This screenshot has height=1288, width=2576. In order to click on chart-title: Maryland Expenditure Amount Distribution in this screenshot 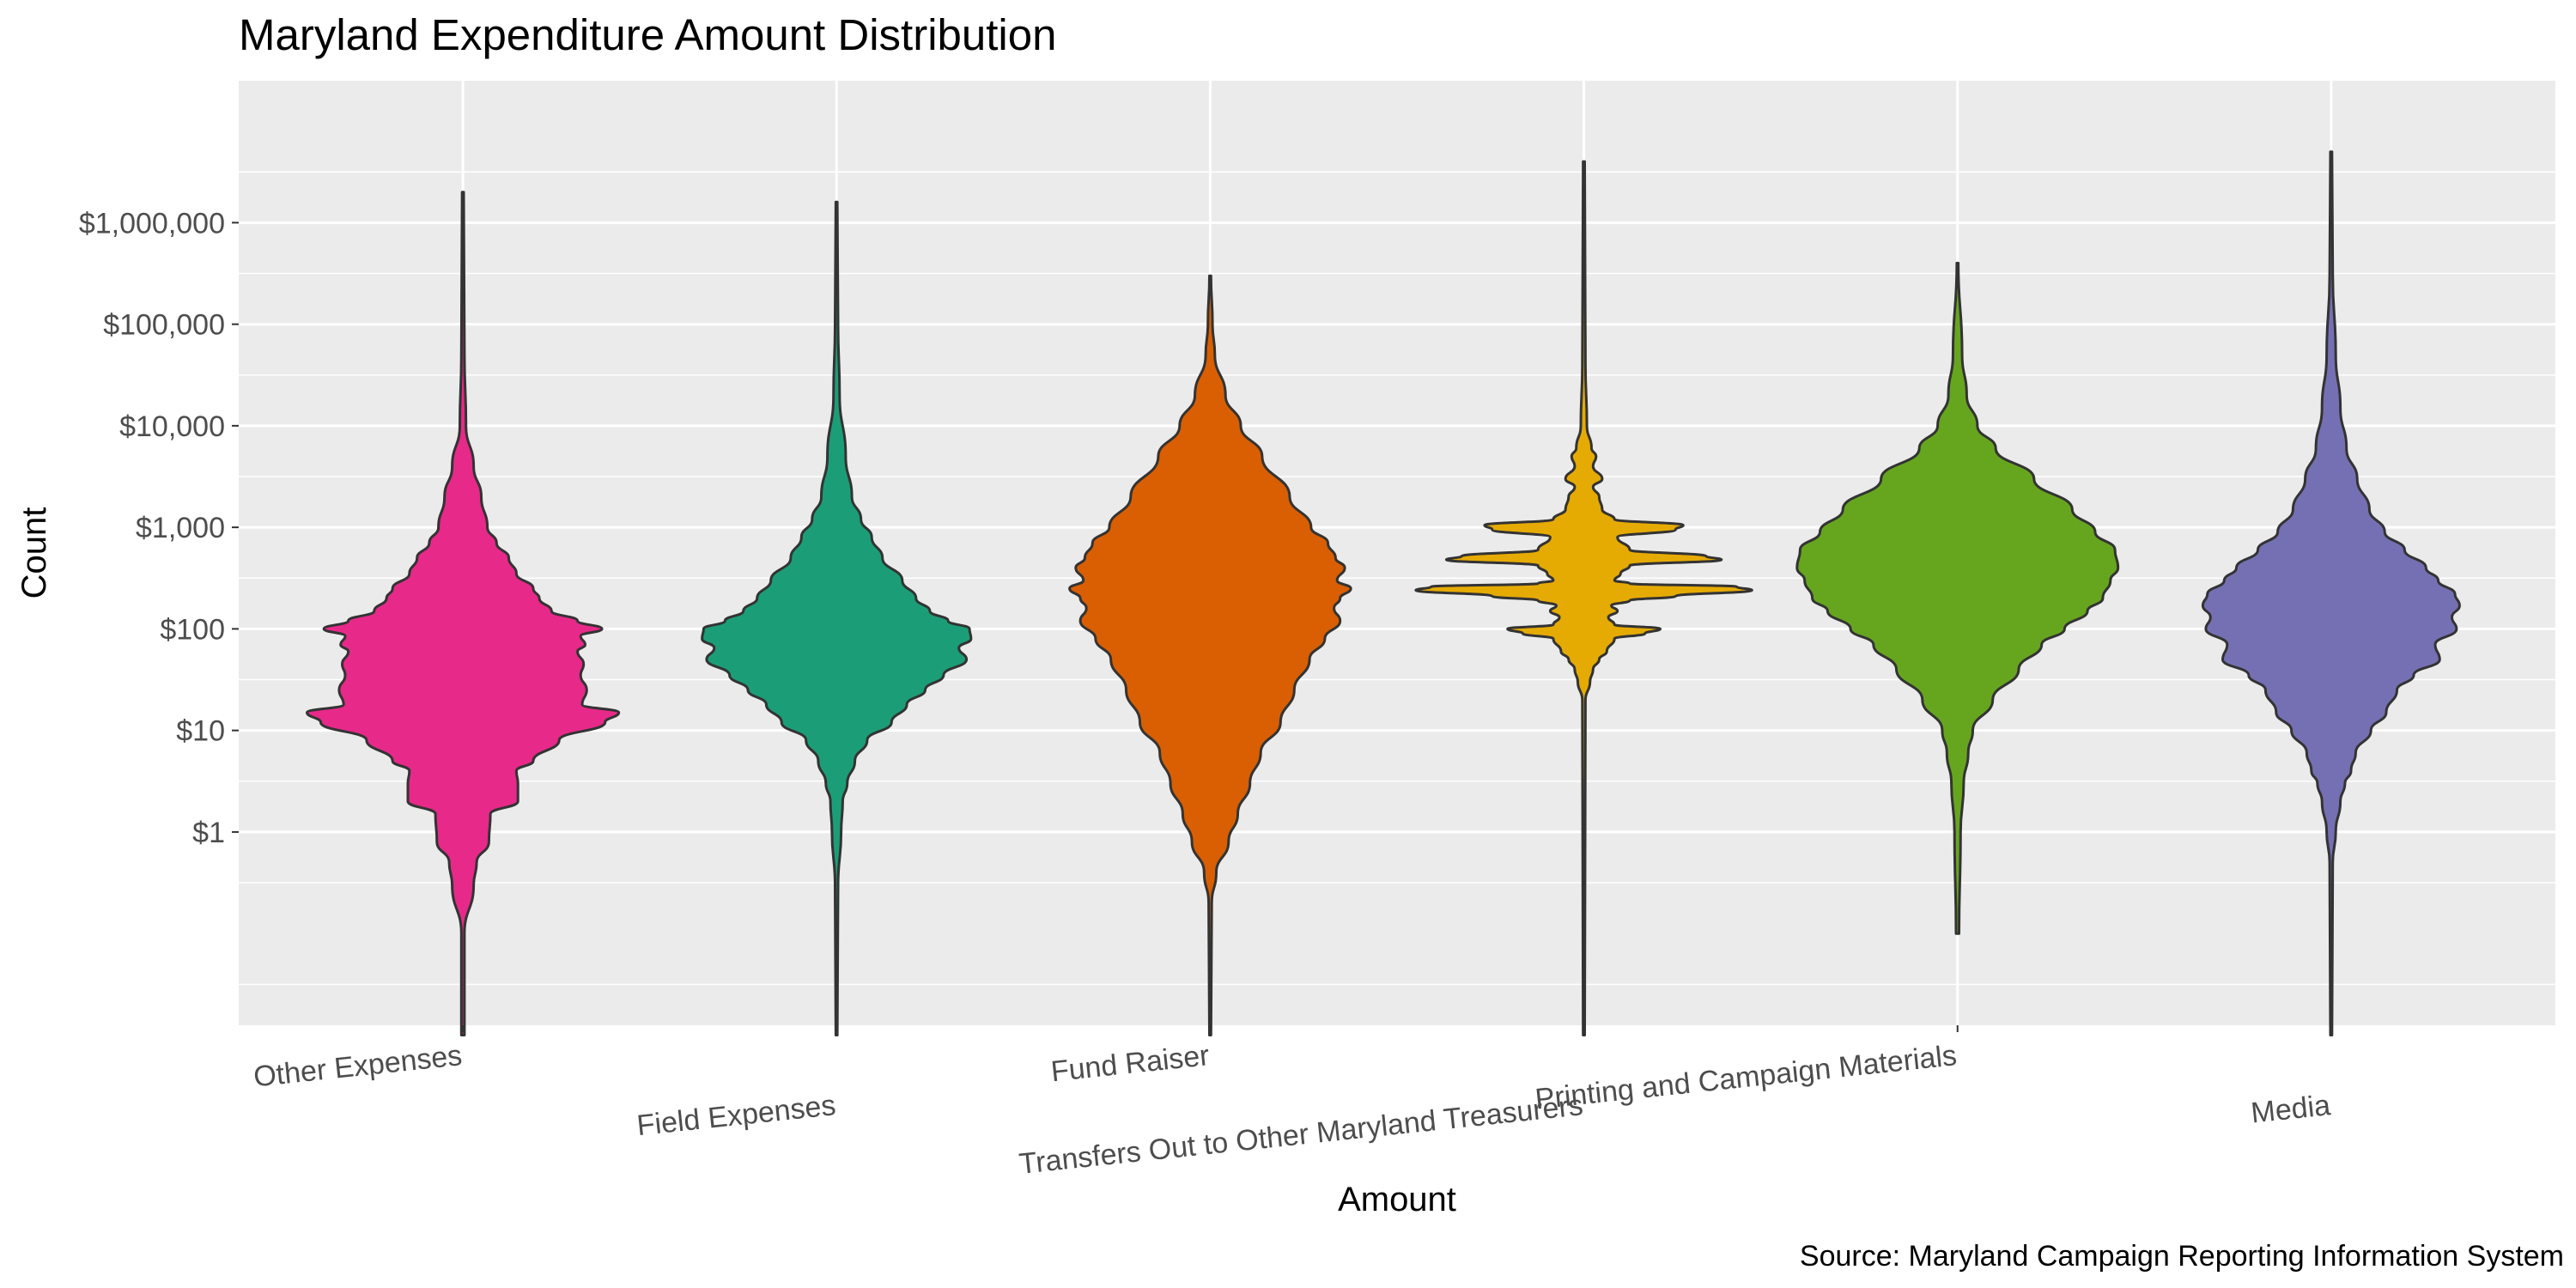, I will do `click(648, 34)`.